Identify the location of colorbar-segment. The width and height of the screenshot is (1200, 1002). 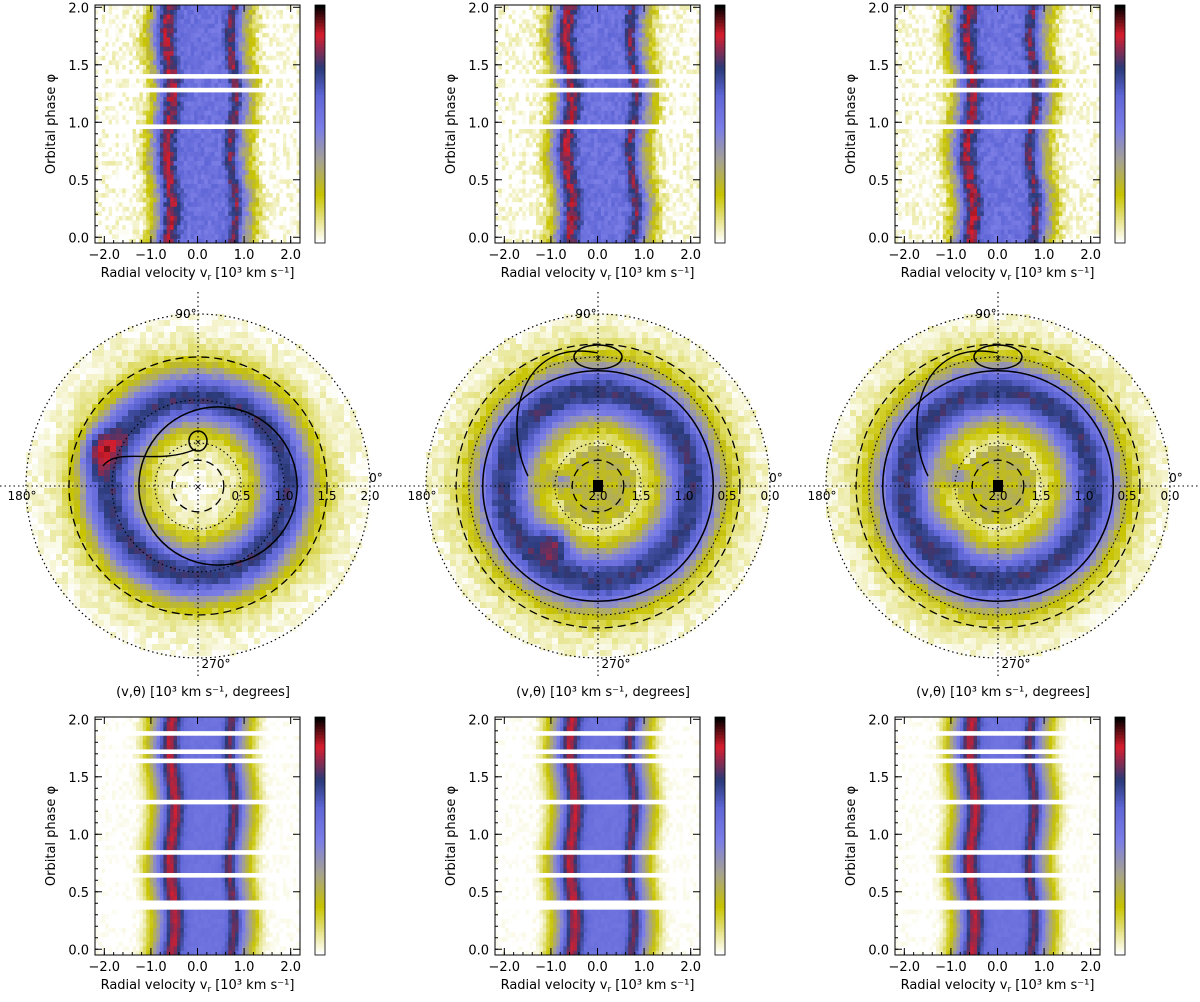
(320, 188).